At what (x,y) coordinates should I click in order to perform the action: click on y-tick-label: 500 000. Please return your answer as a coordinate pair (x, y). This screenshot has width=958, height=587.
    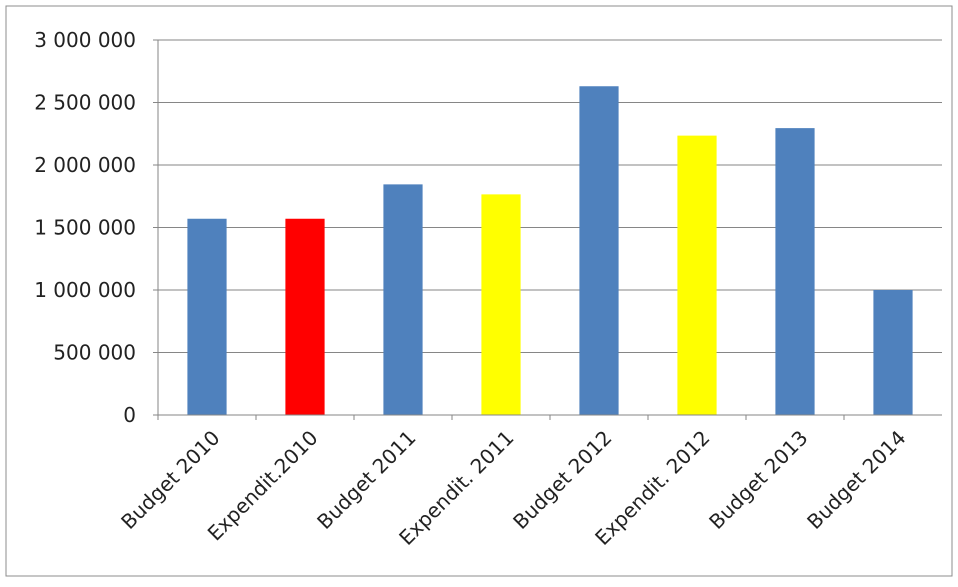
    Looking at the image, I should click on (94, 353).